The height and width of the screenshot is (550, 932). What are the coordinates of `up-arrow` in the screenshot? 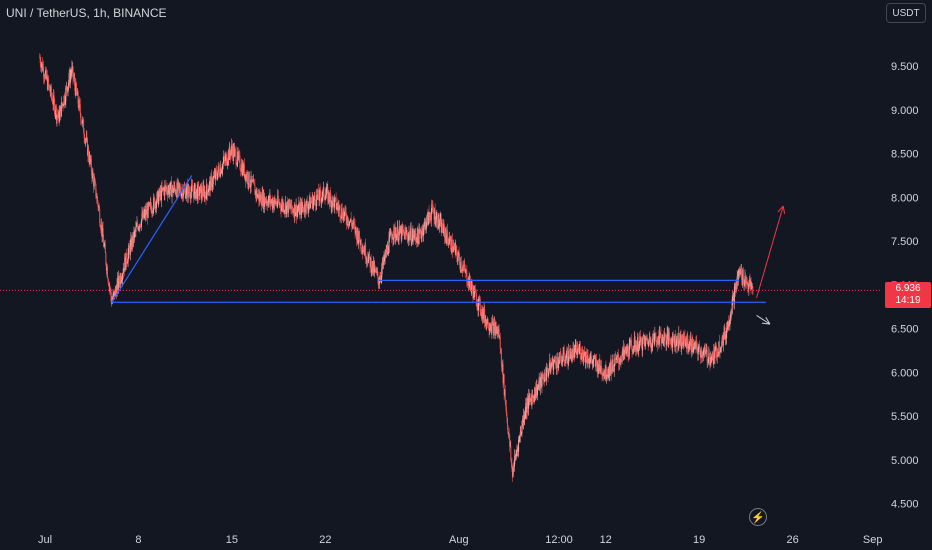 It's located at (771, 252).